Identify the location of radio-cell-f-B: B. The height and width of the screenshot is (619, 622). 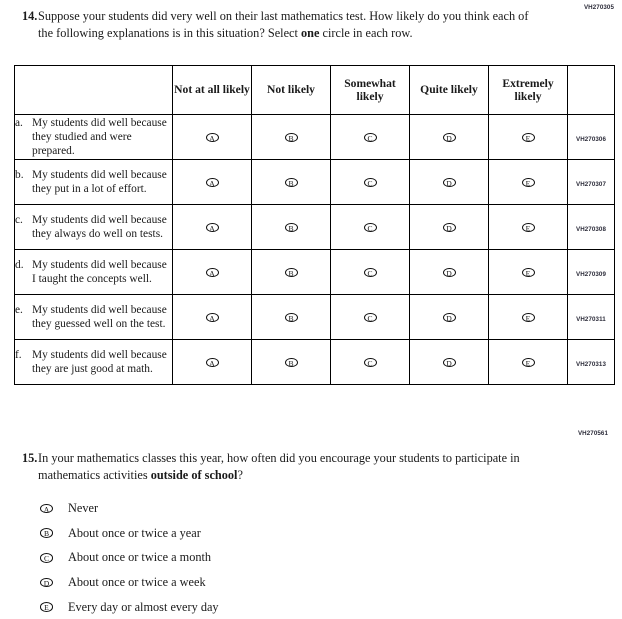
(291, 362).